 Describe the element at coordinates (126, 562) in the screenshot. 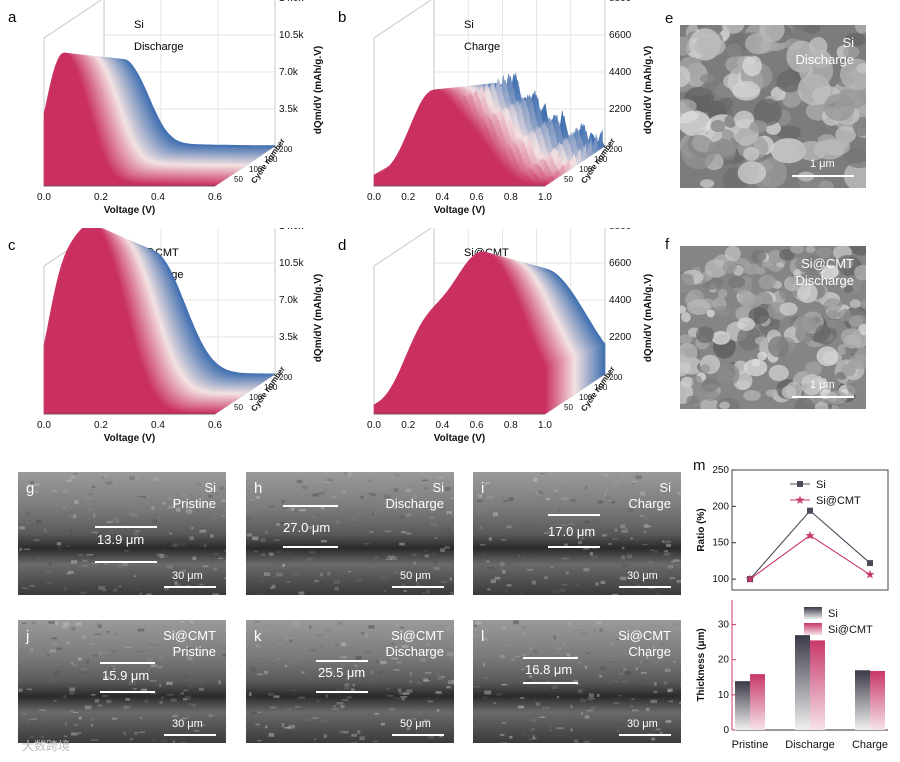

I see `thickness-marker-bottom` at that location.